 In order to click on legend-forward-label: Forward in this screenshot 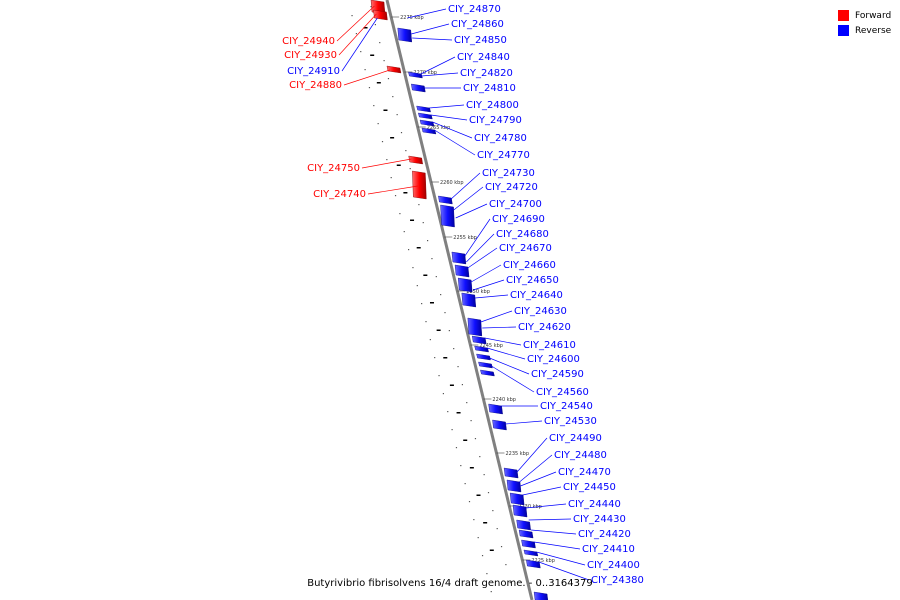, I will do `click(873, 15)`.